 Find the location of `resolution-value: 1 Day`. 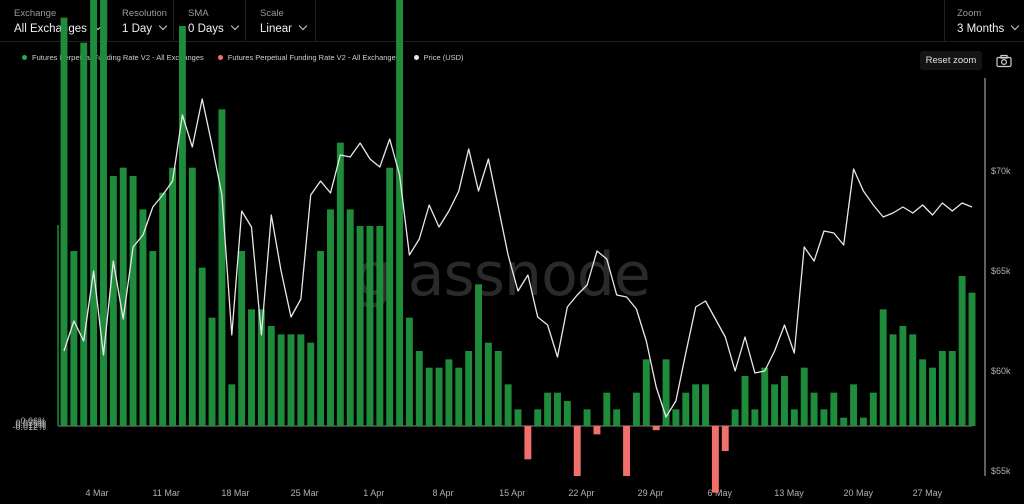

resolution-value: 1 Day is located at coordinates (137, 29).